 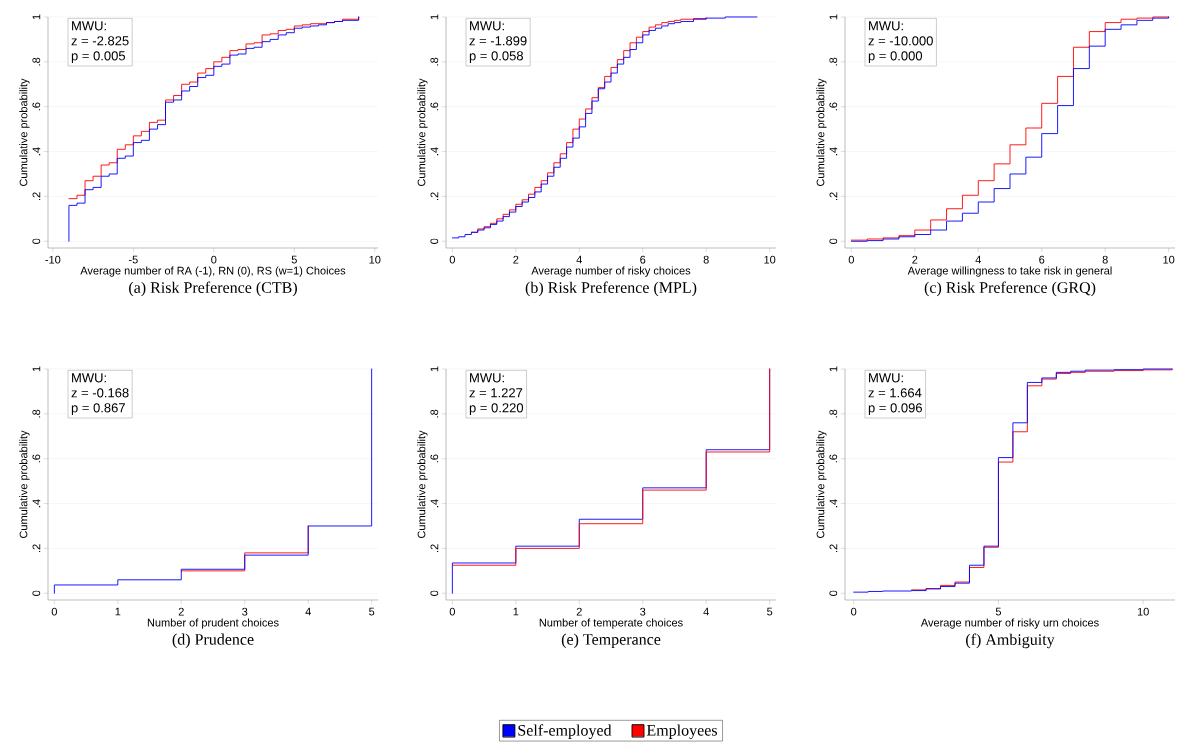 I want to click on text: (b) Risk Preference (MPL), so click(x=611, y=289).